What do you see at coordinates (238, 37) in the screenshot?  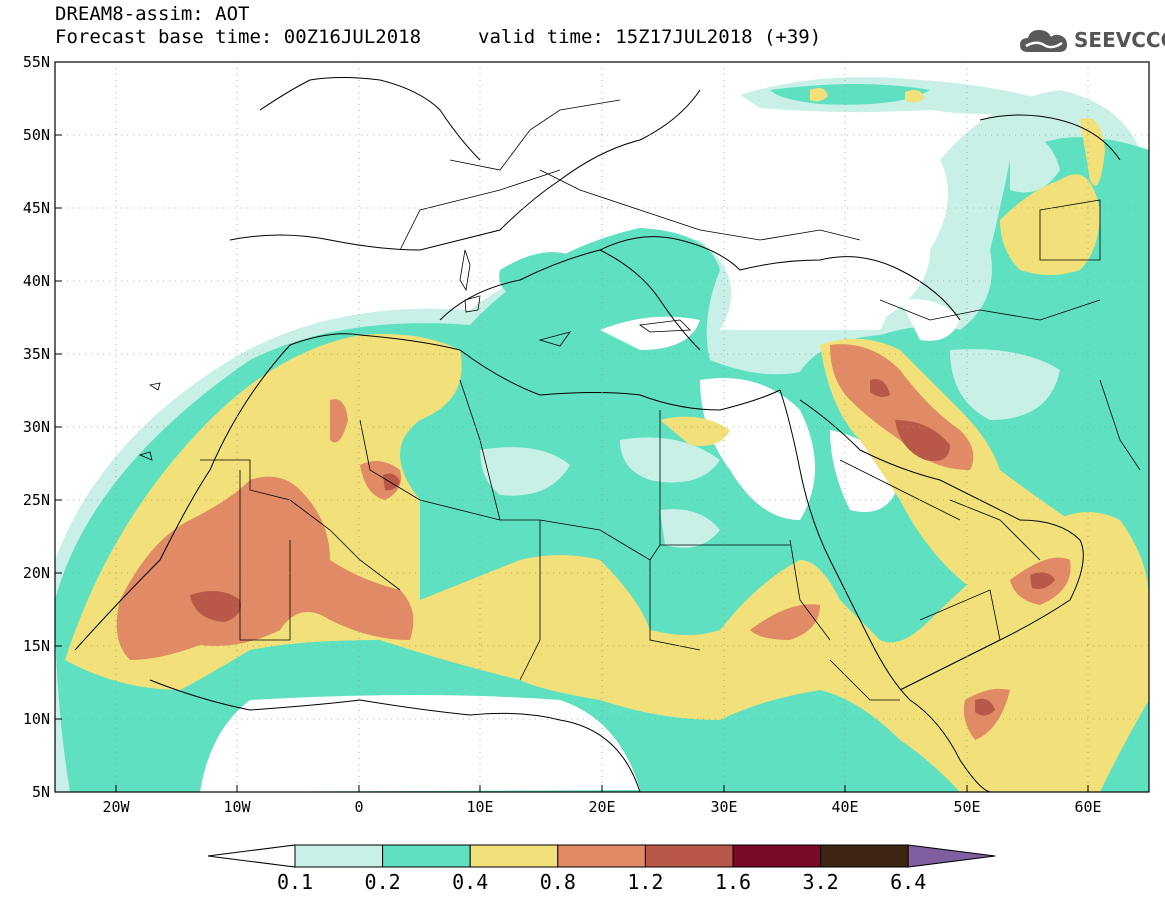 I see `forecast-base-time: Forecast base time: 00Z16JUL2018` at bounding box center [238, 37].